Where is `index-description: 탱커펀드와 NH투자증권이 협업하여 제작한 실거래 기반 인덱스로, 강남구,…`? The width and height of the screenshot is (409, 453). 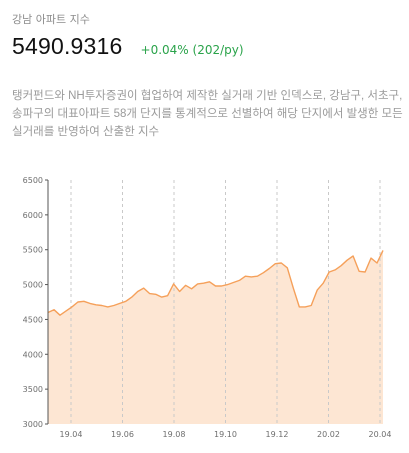
index-description: 탱커펀드와 NH투자증권이 협업하여 제작한 실거래 기반 인덱스로, 강남구,… is located at coordinates (207, 114).